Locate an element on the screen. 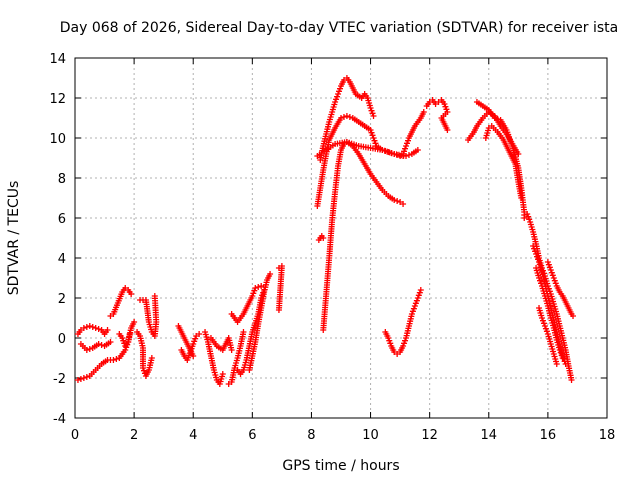 This screenshot has height=480, width=640. y-tick-label: -4 is located at coordinates (59, 419).